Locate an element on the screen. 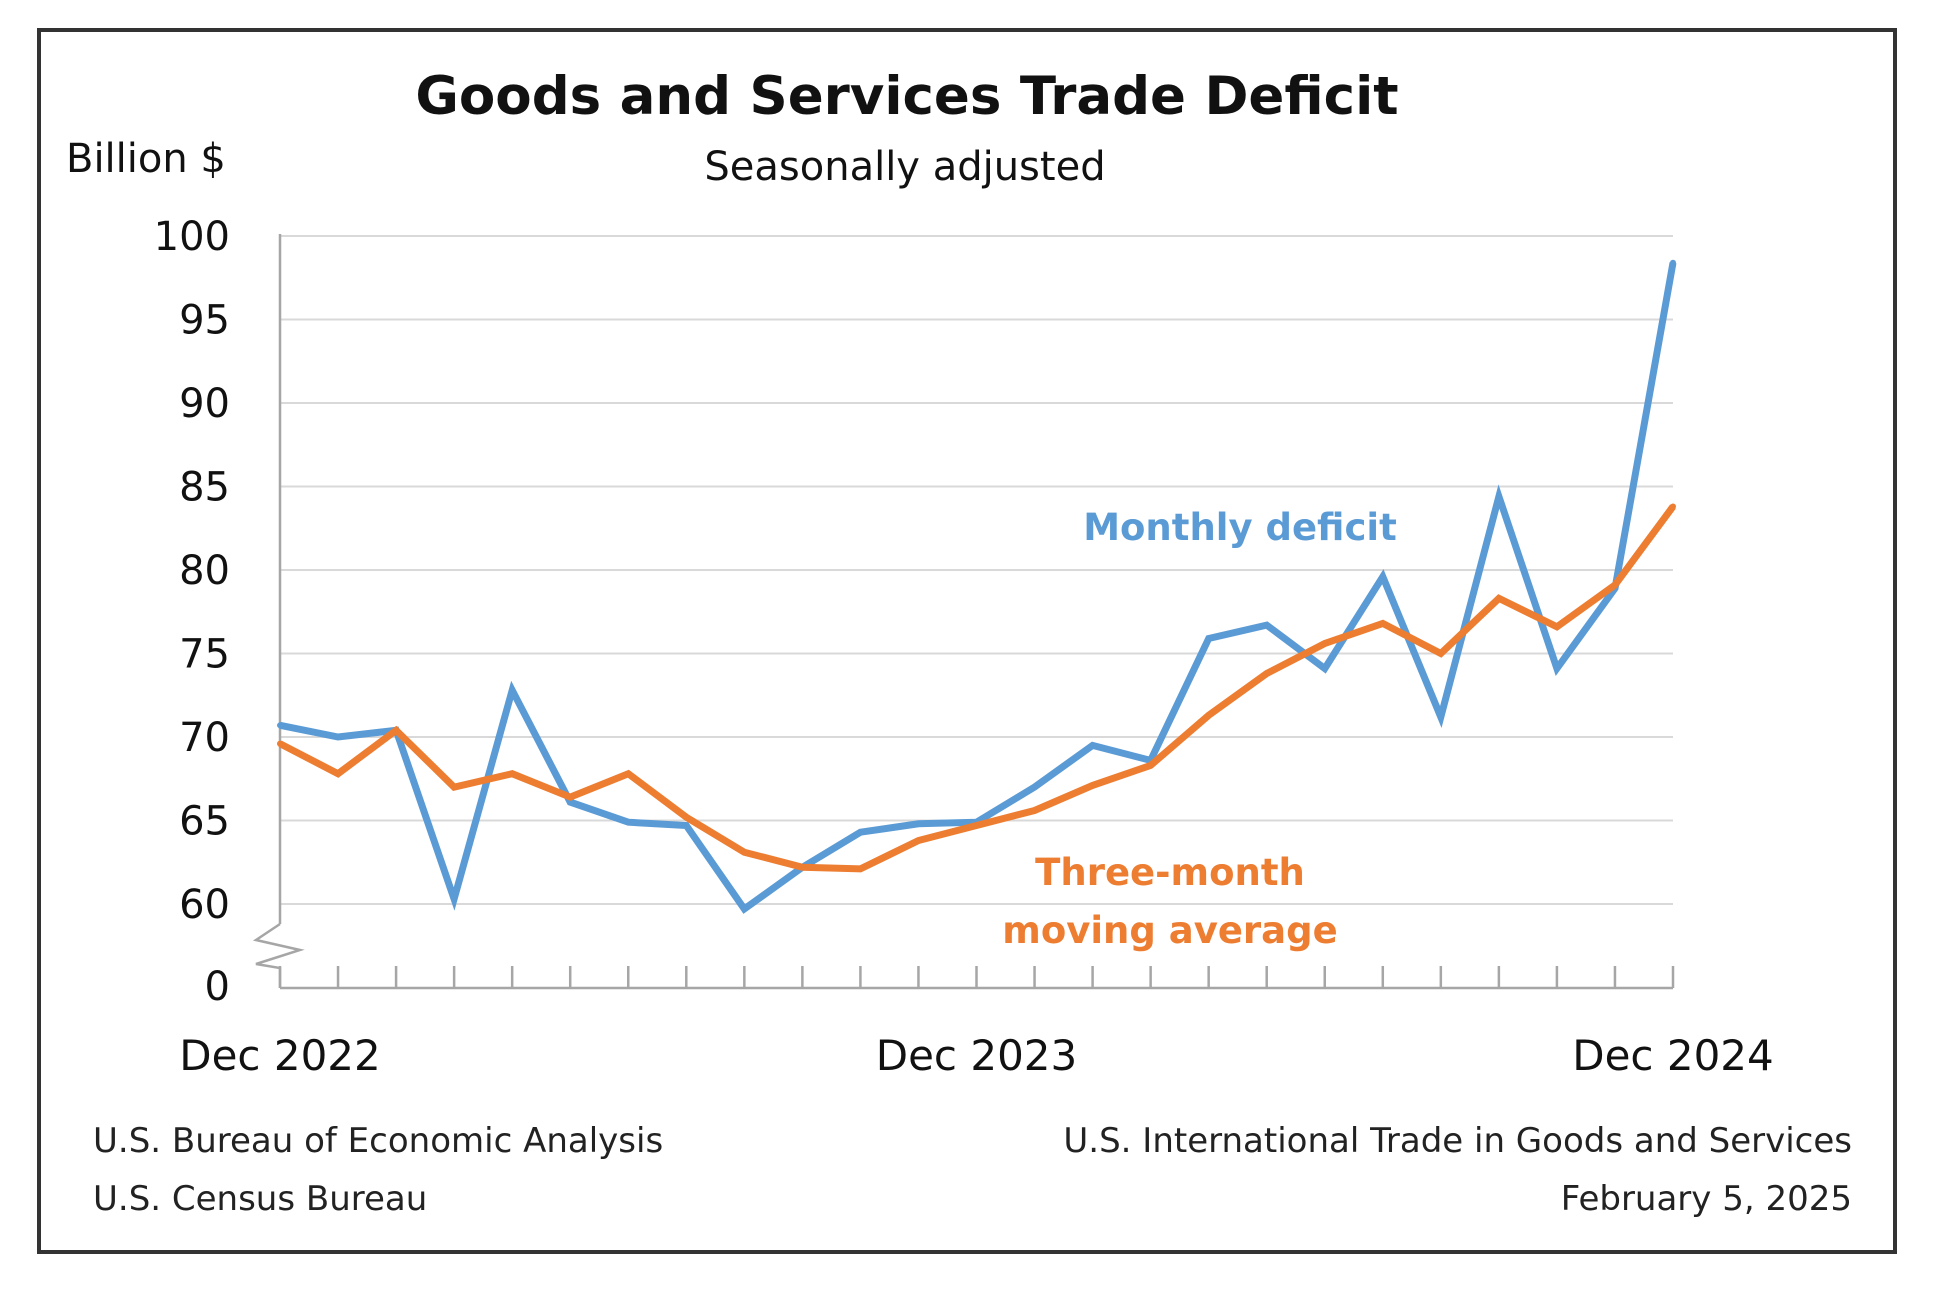  y-tick-label-100: 100 is located at coordinates (192, 237).